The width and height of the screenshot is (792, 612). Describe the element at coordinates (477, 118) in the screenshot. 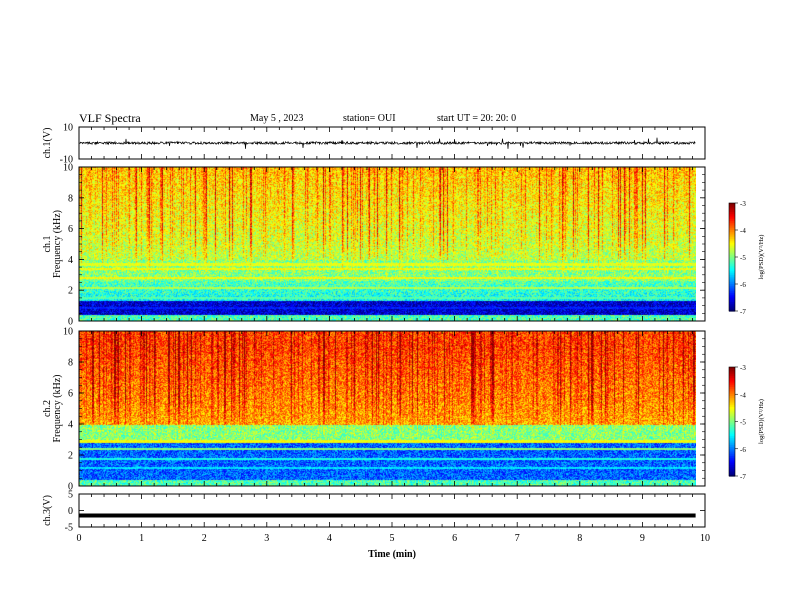

I see `start-time-label: start UT = 20: 20: 0` at that location.